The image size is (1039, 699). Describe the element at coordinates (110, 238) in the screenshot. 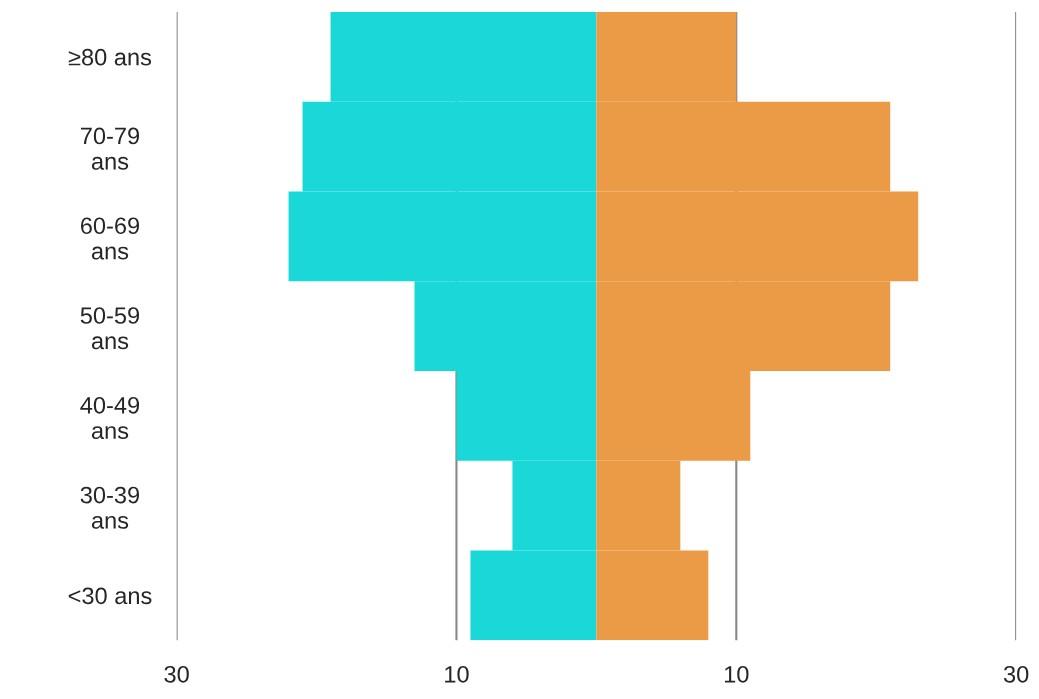

I see `y-tick-label: 60-69 ans` at that location.